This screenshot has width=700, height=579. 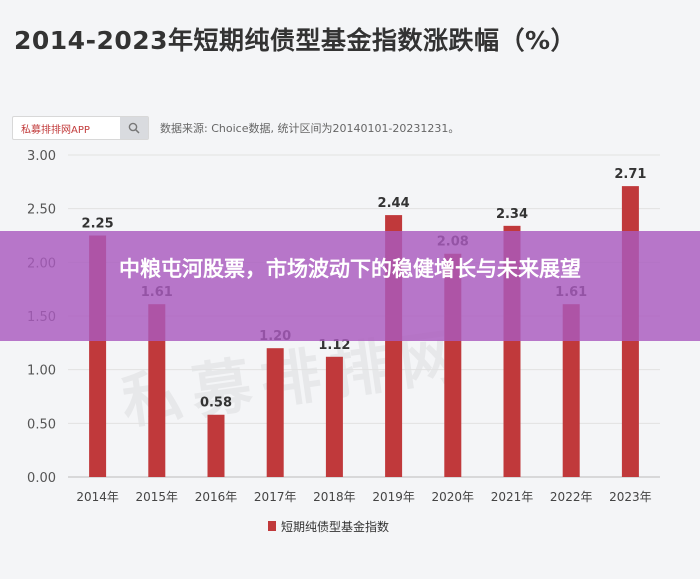 What do you see at coordinates (393, 497) in the screenshot?
I see `x-tick-label: 2019年` at bounding box center [393, 497].